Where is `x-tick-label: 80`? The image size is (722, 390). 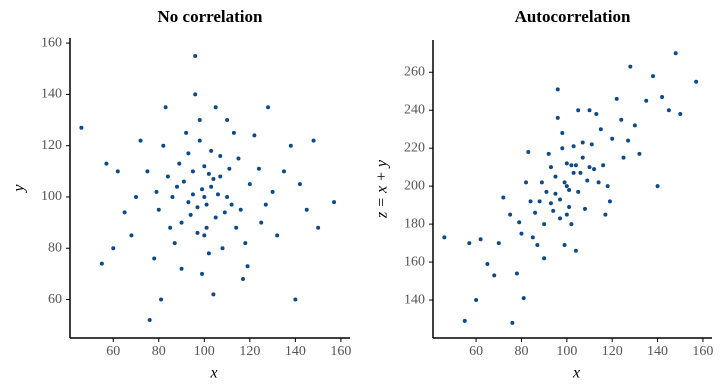
x-tick-label: 80 is located at coordinates (521, 351).